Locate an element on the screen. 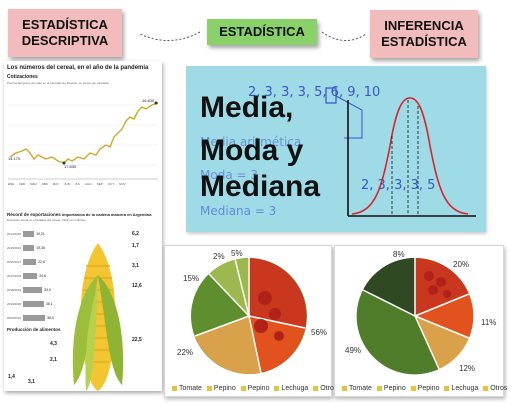 This screenshot has width=511, height=407. chain-value-2: 1,7 is located at coordinates (135, 246).